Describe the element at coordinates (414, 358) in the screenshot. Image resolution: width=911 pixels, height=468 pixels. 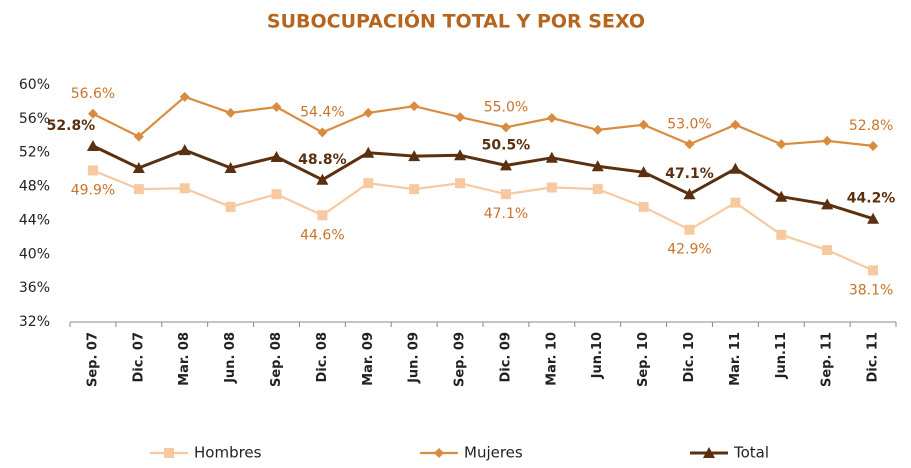
I see `x-tick-label: Jun. 09` at that location.